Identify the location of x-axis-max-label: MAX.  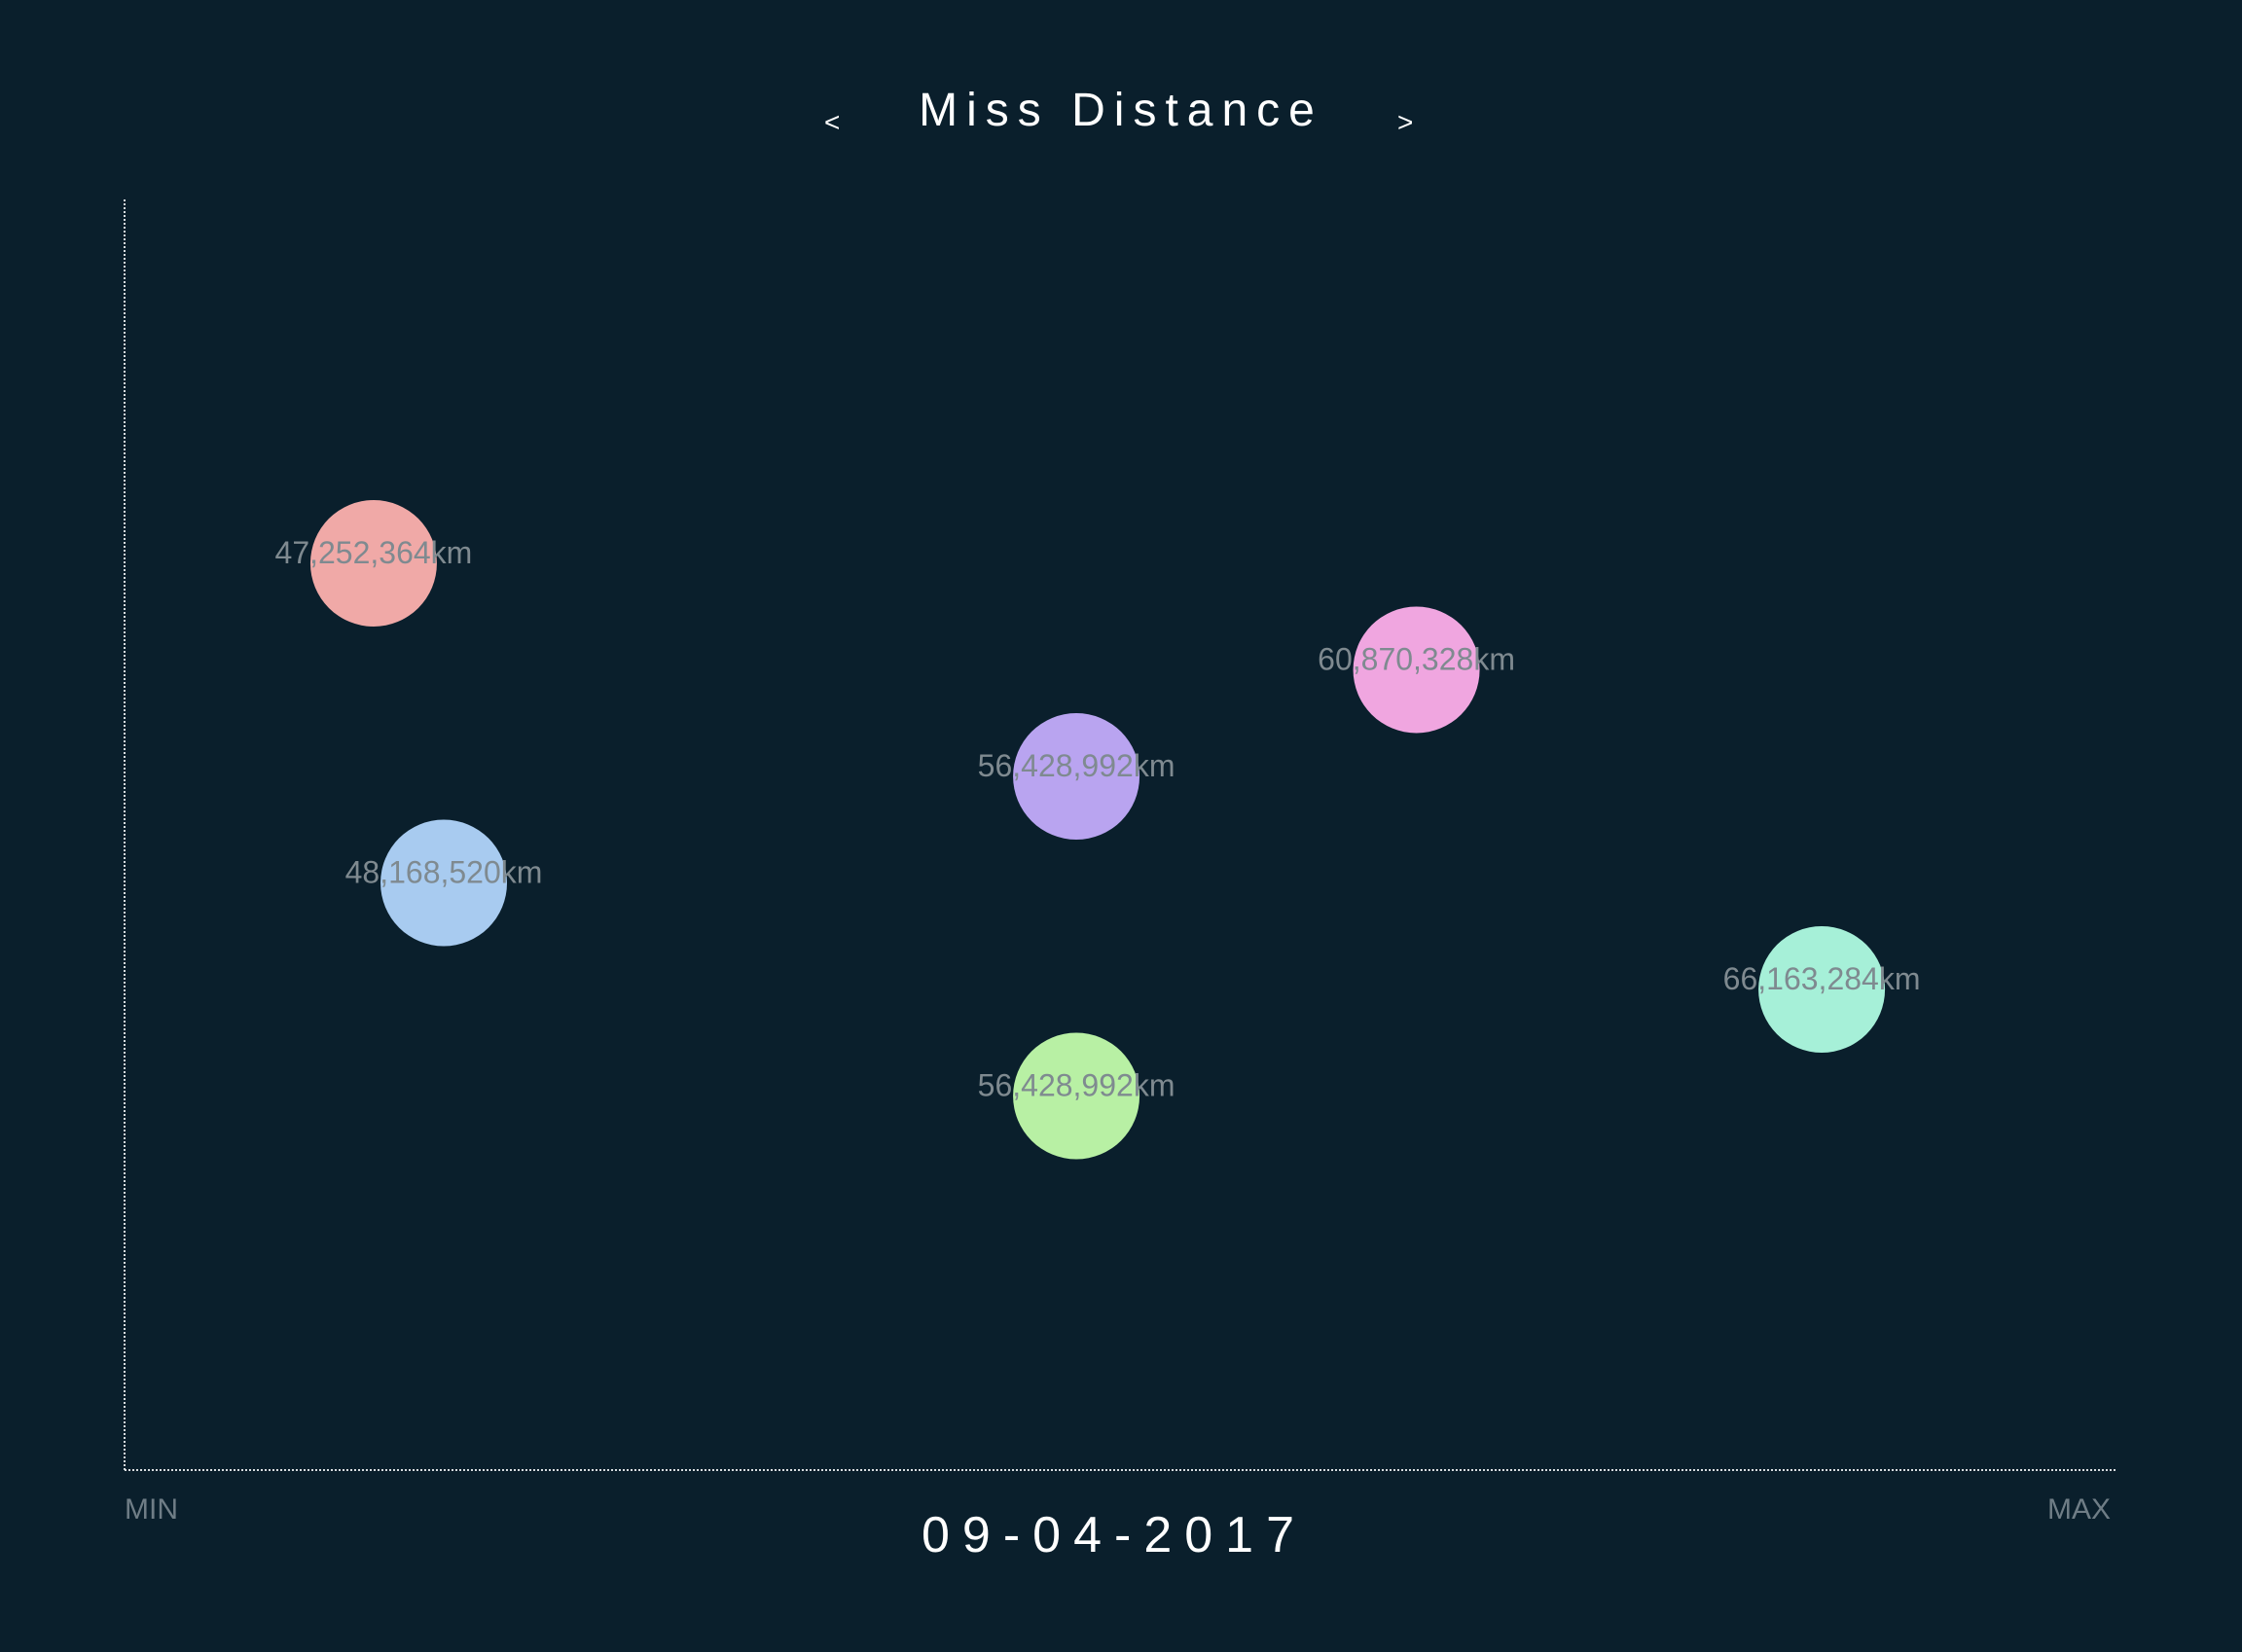
(2079, 1509).